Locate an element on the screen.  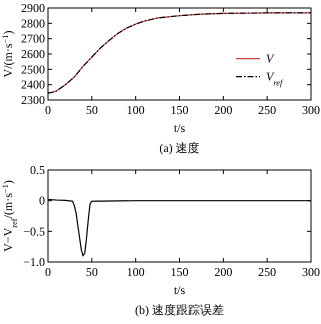
y-tick-label: 2800 is located at coordinates (33, 23).